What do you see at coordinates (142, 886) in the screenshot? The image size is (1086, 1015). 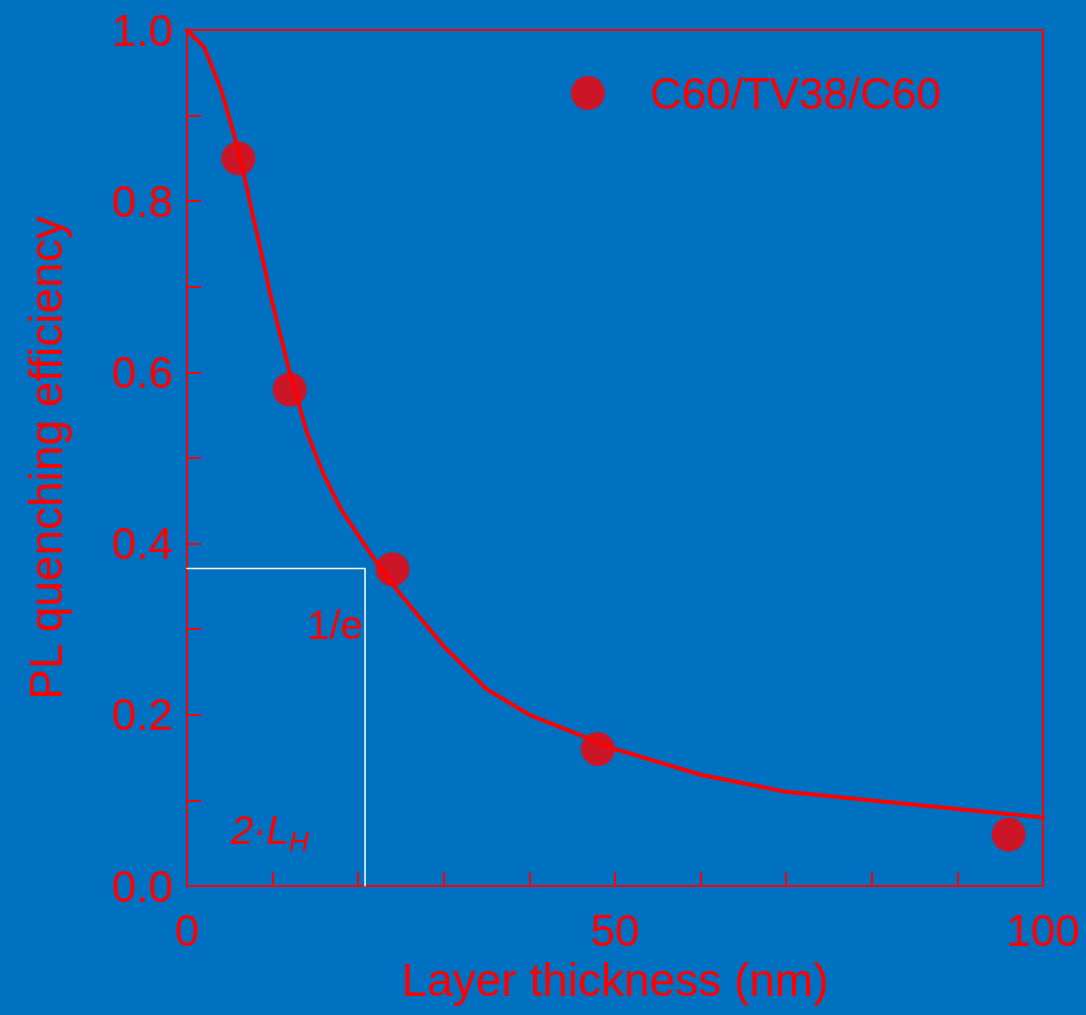 I see `y-tick-label: 0.0` at bounding box center [142, 886].